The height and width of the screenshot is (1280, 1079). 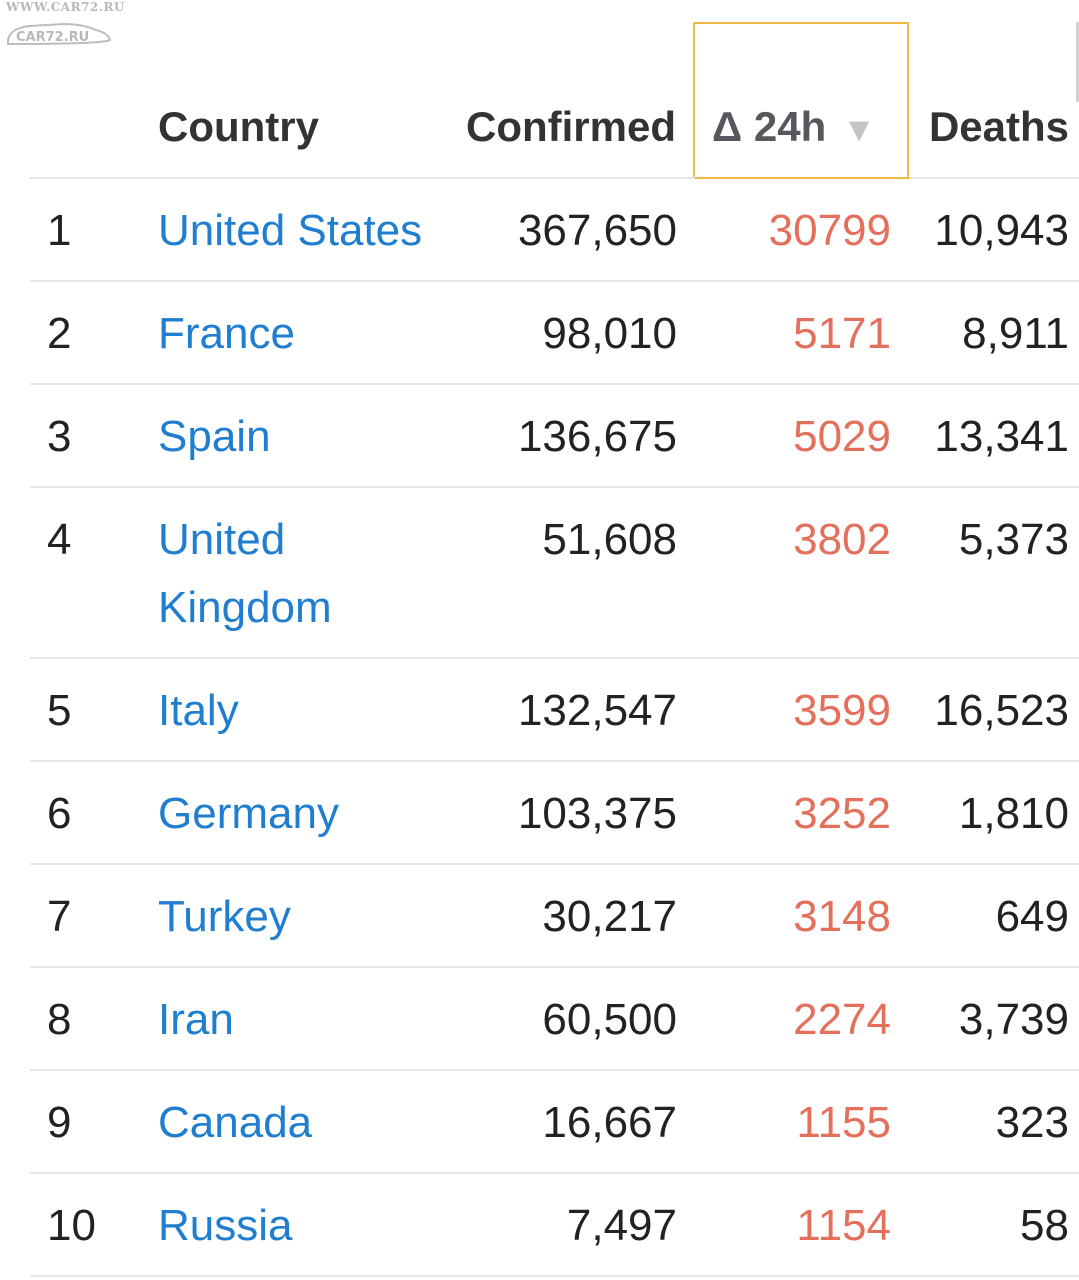 I want to click on country-link: Canada, so click(x=235, y=1122).